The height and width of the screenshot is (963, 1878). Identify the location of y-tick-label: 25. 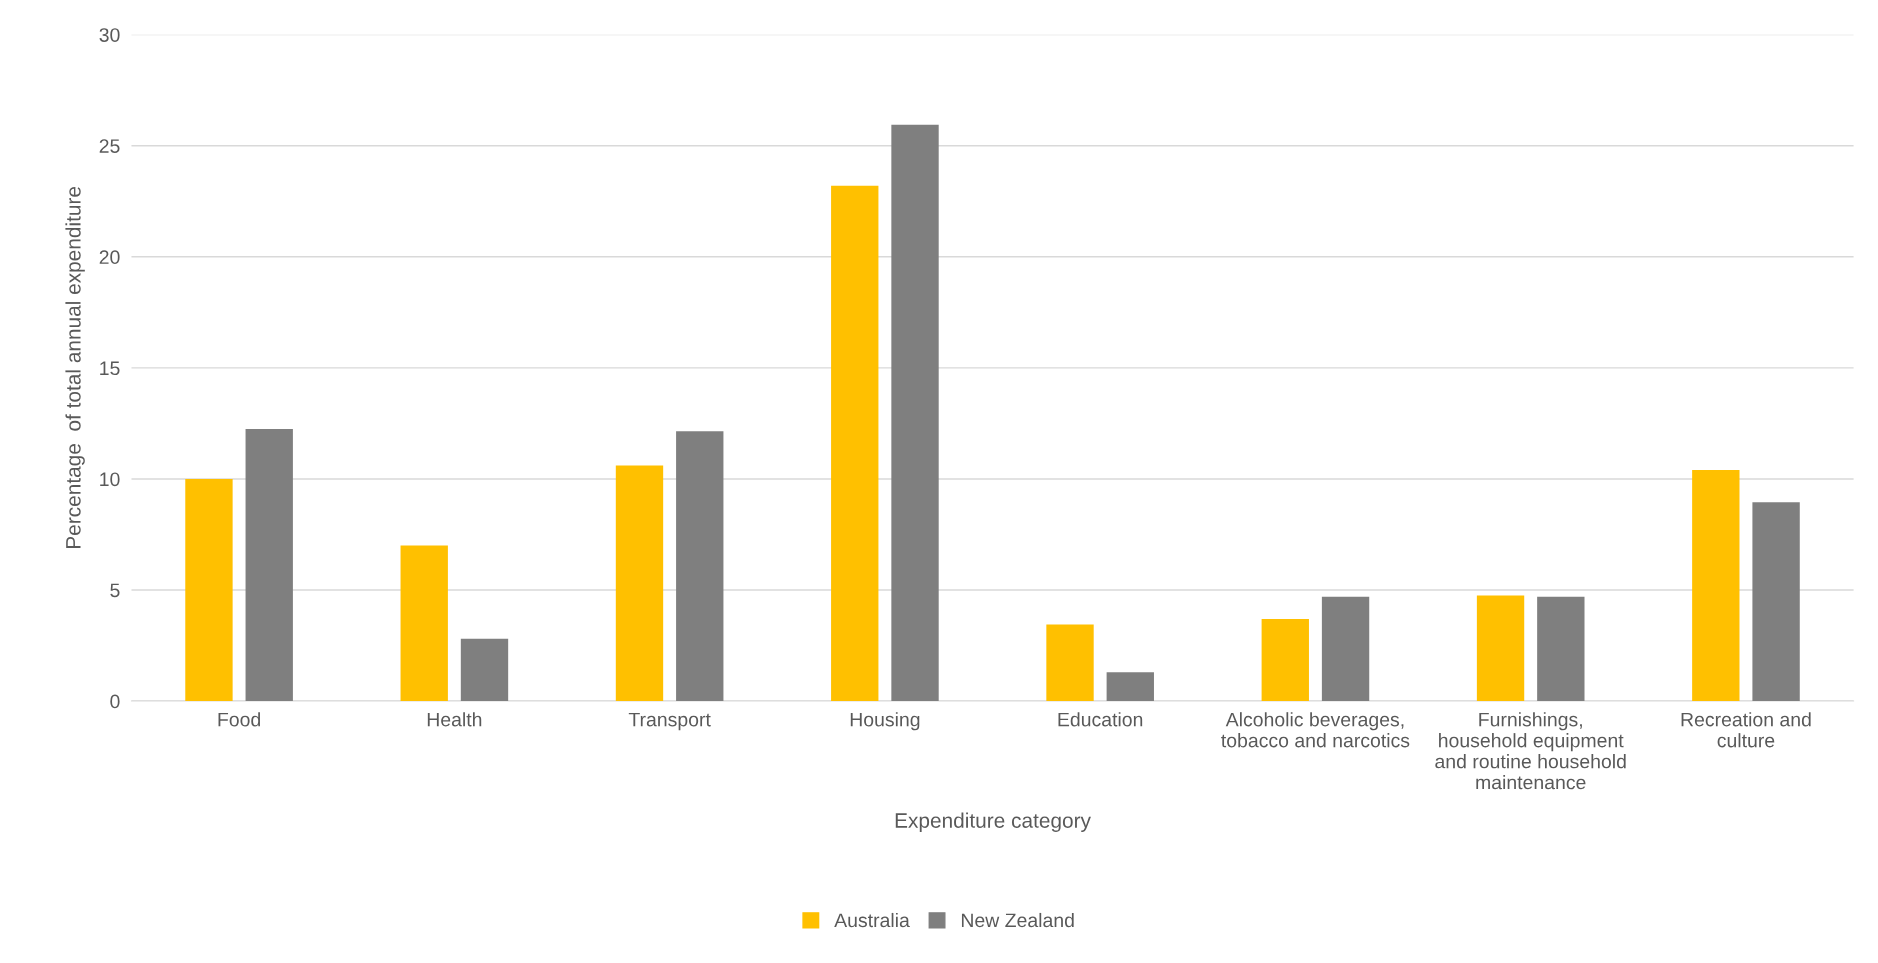
(109, 146).